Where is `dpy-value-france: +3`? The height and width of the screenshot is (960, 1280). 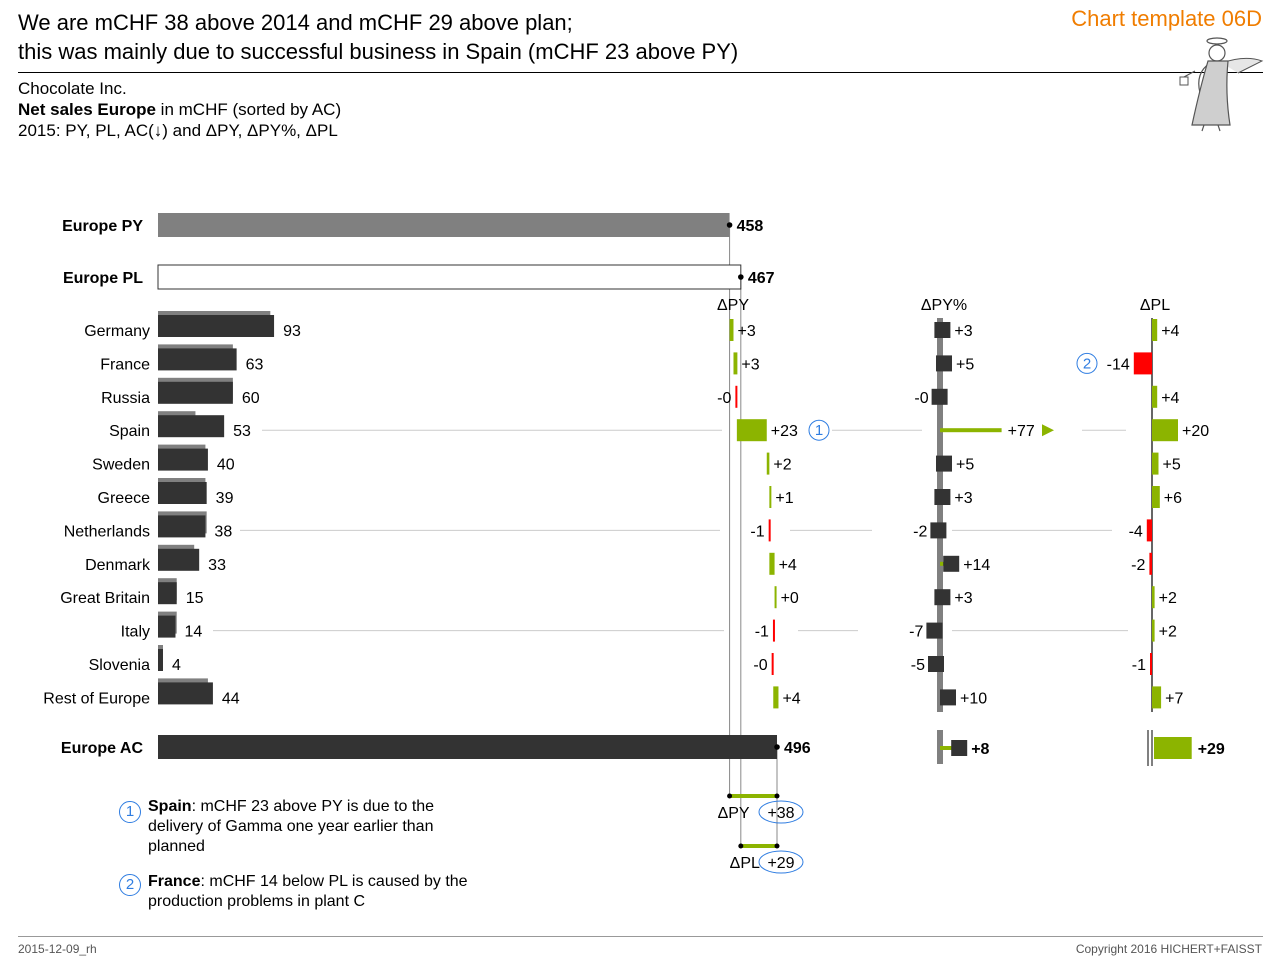 dpy-value-france: +3 is located at coordinates (750, 364).